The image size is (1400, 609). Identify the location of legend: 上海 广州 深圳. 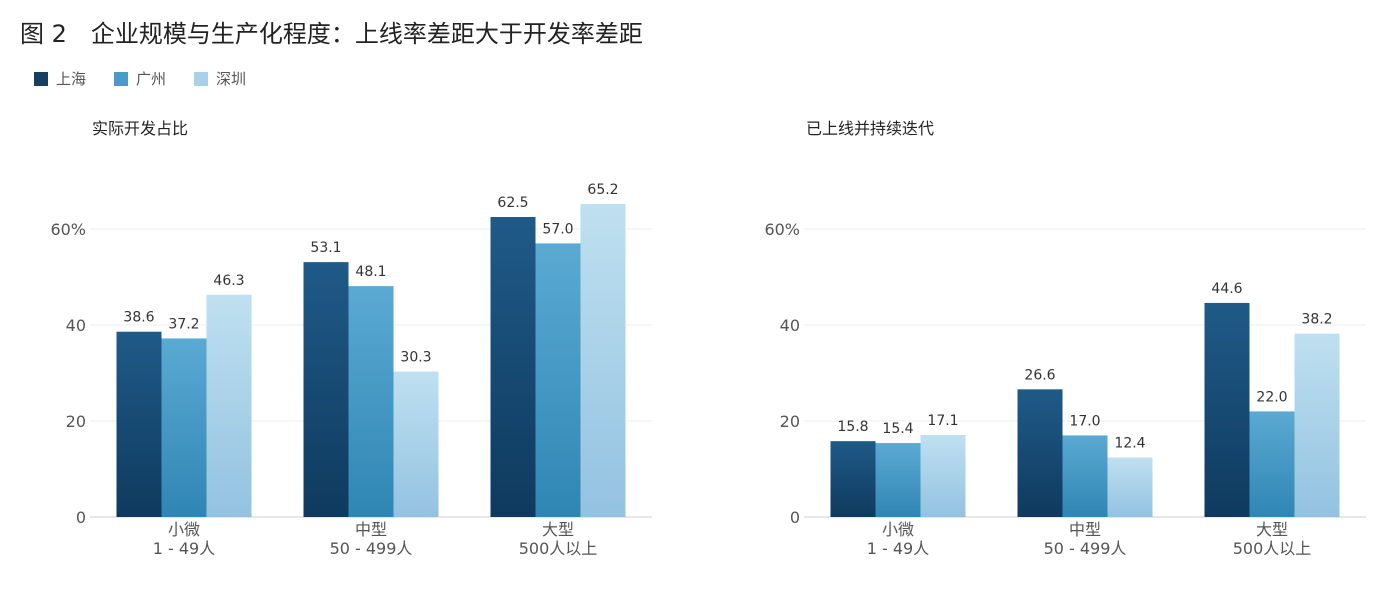
(140, 78).